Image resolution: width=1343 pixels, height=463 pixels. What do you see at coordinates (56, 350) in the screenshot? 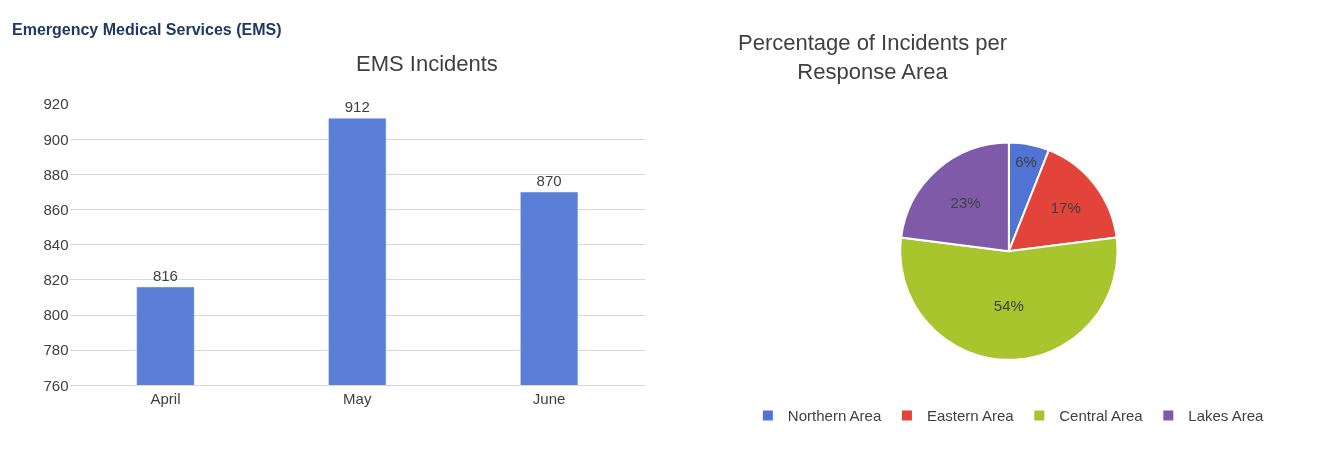
I see `y-tick-label: 780` at bounding box center [56, 350].